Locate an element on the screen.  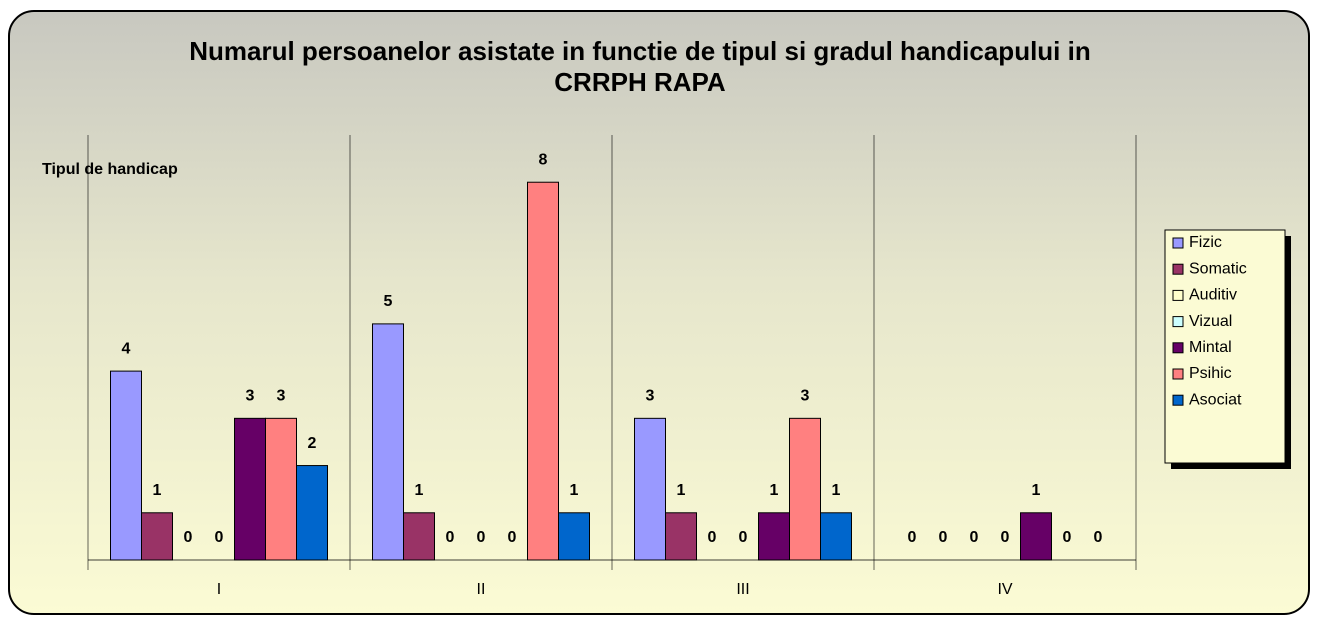
value-label: 5 is located at coordinates (388, 301).